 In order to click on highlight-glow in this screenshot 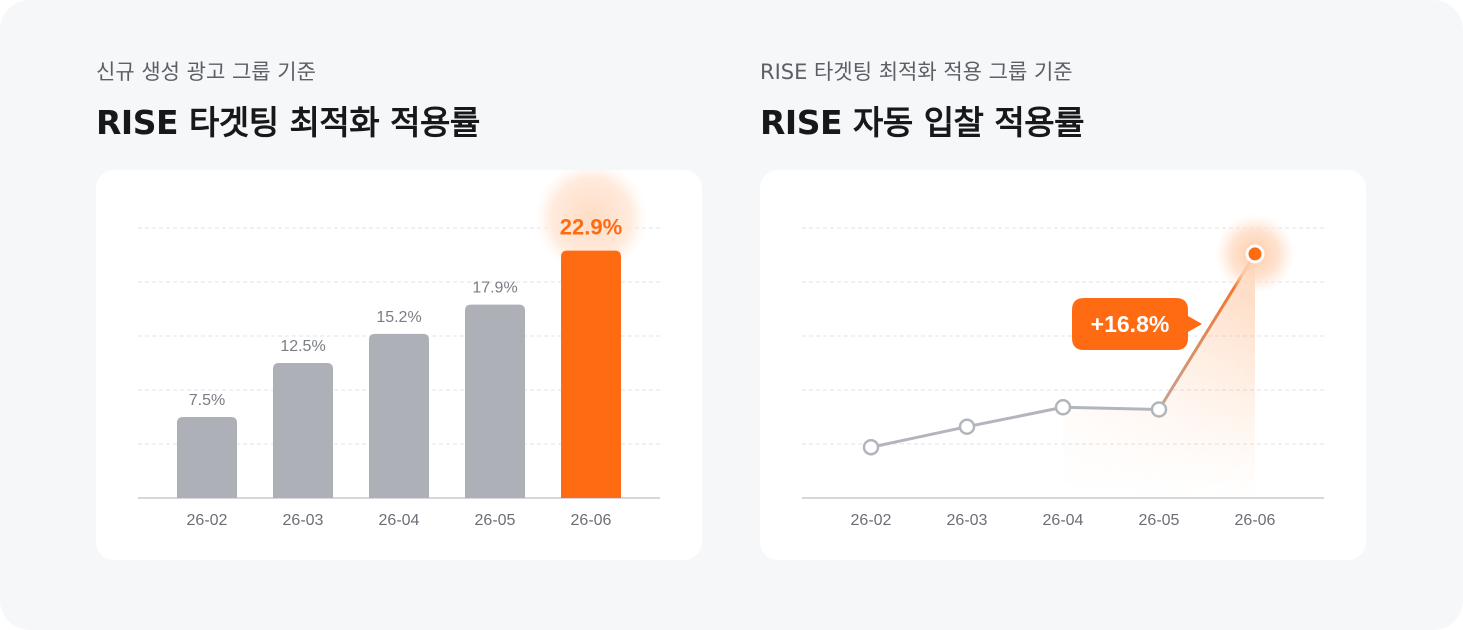, I will do `click(591, 222)`.